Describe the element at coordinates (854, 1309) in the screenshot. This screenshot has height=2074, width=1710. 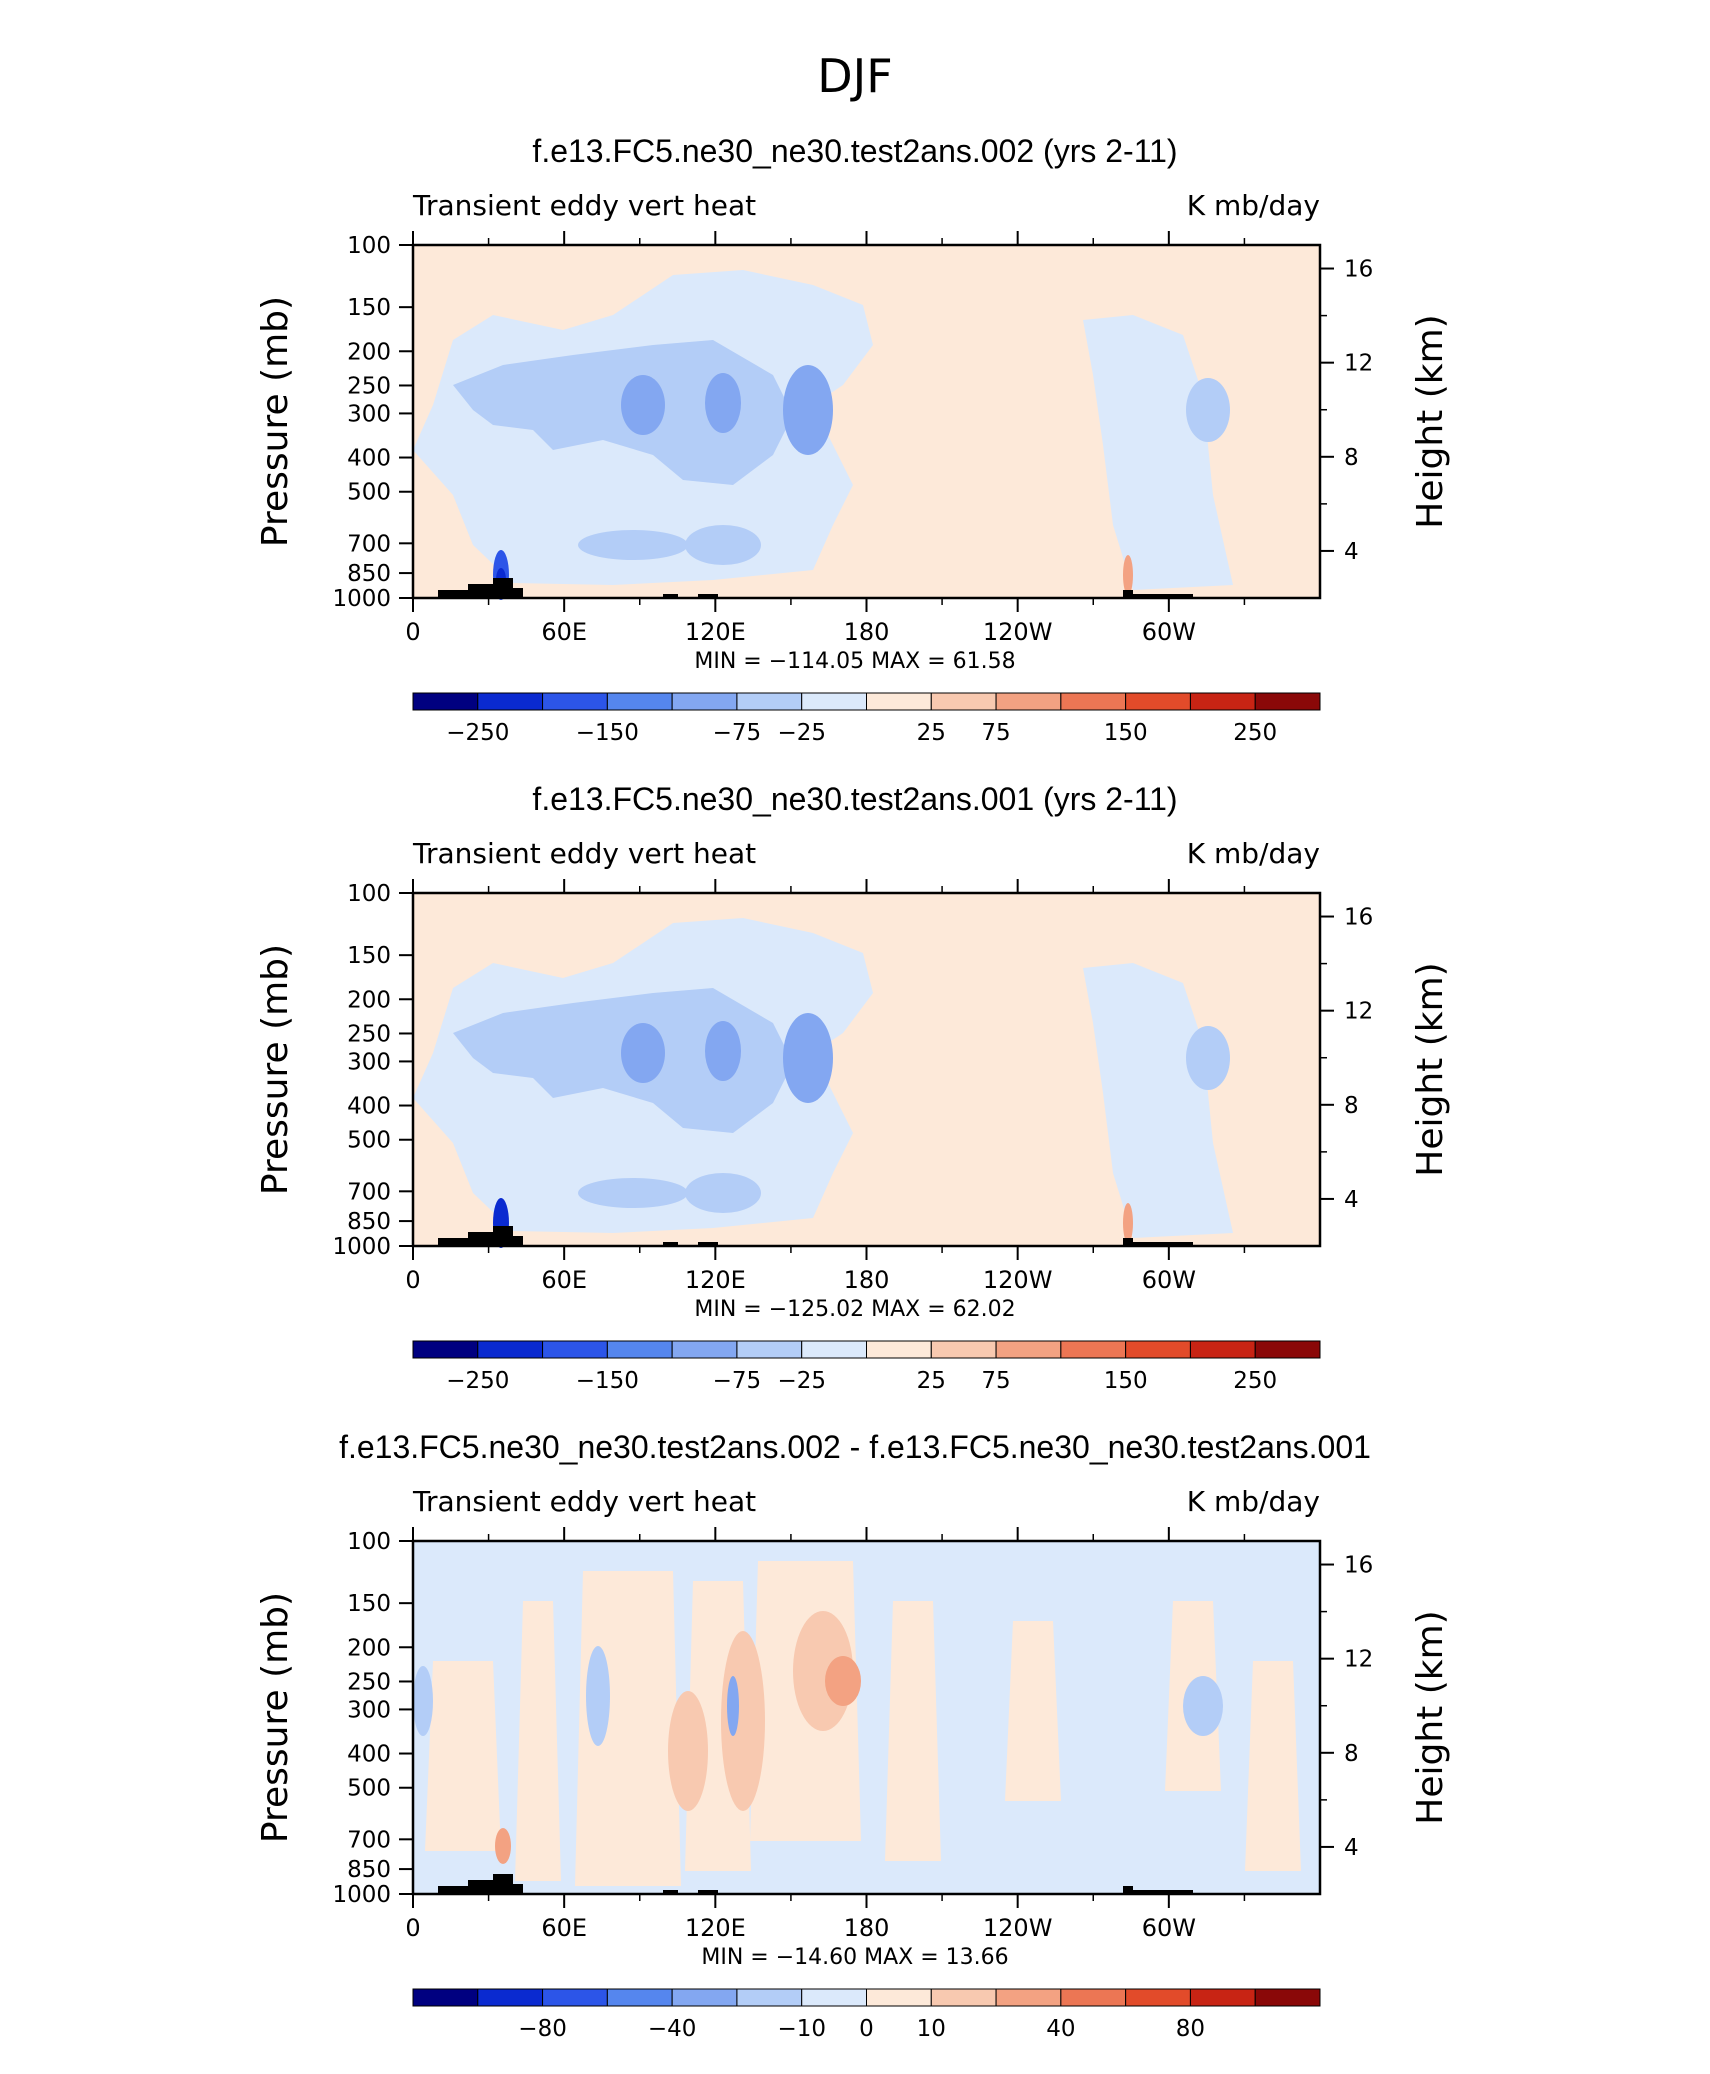
I see `min-max-stats: MIN = −125.02 MAX = 62.02` at that location.